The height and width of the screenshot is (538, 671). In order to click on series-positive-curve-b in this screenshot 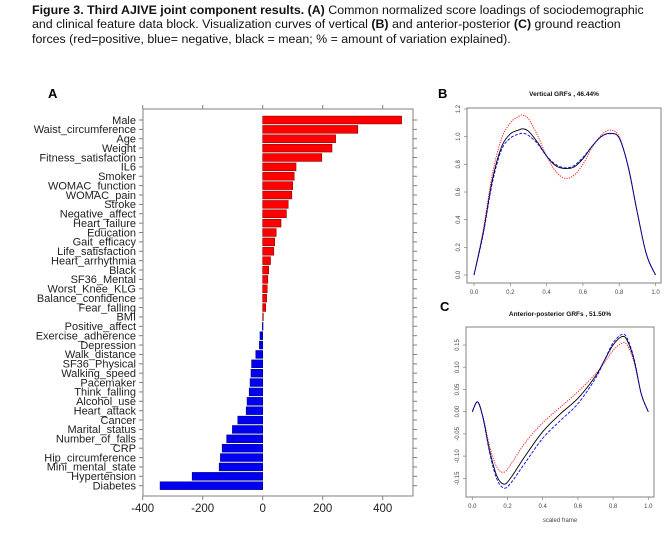, I will do `click(564, 195)`.